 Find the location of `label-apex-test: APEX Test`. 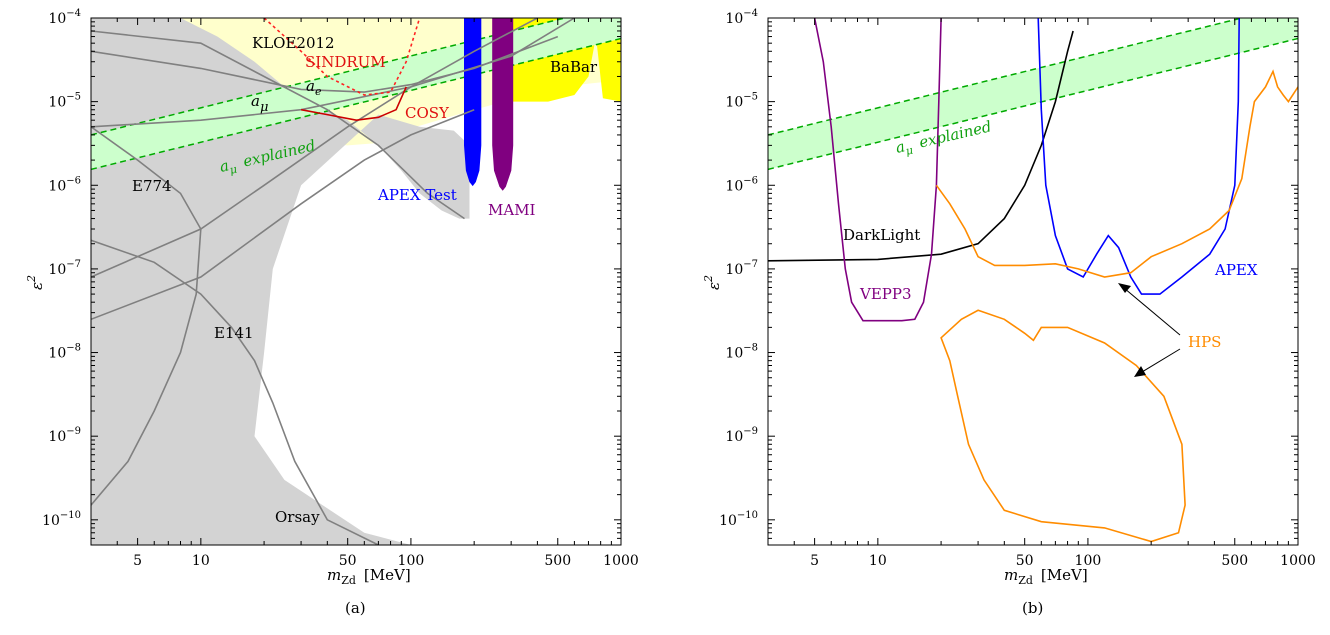

label-apex-test: APEX Test is located at coordinates (417, 195).